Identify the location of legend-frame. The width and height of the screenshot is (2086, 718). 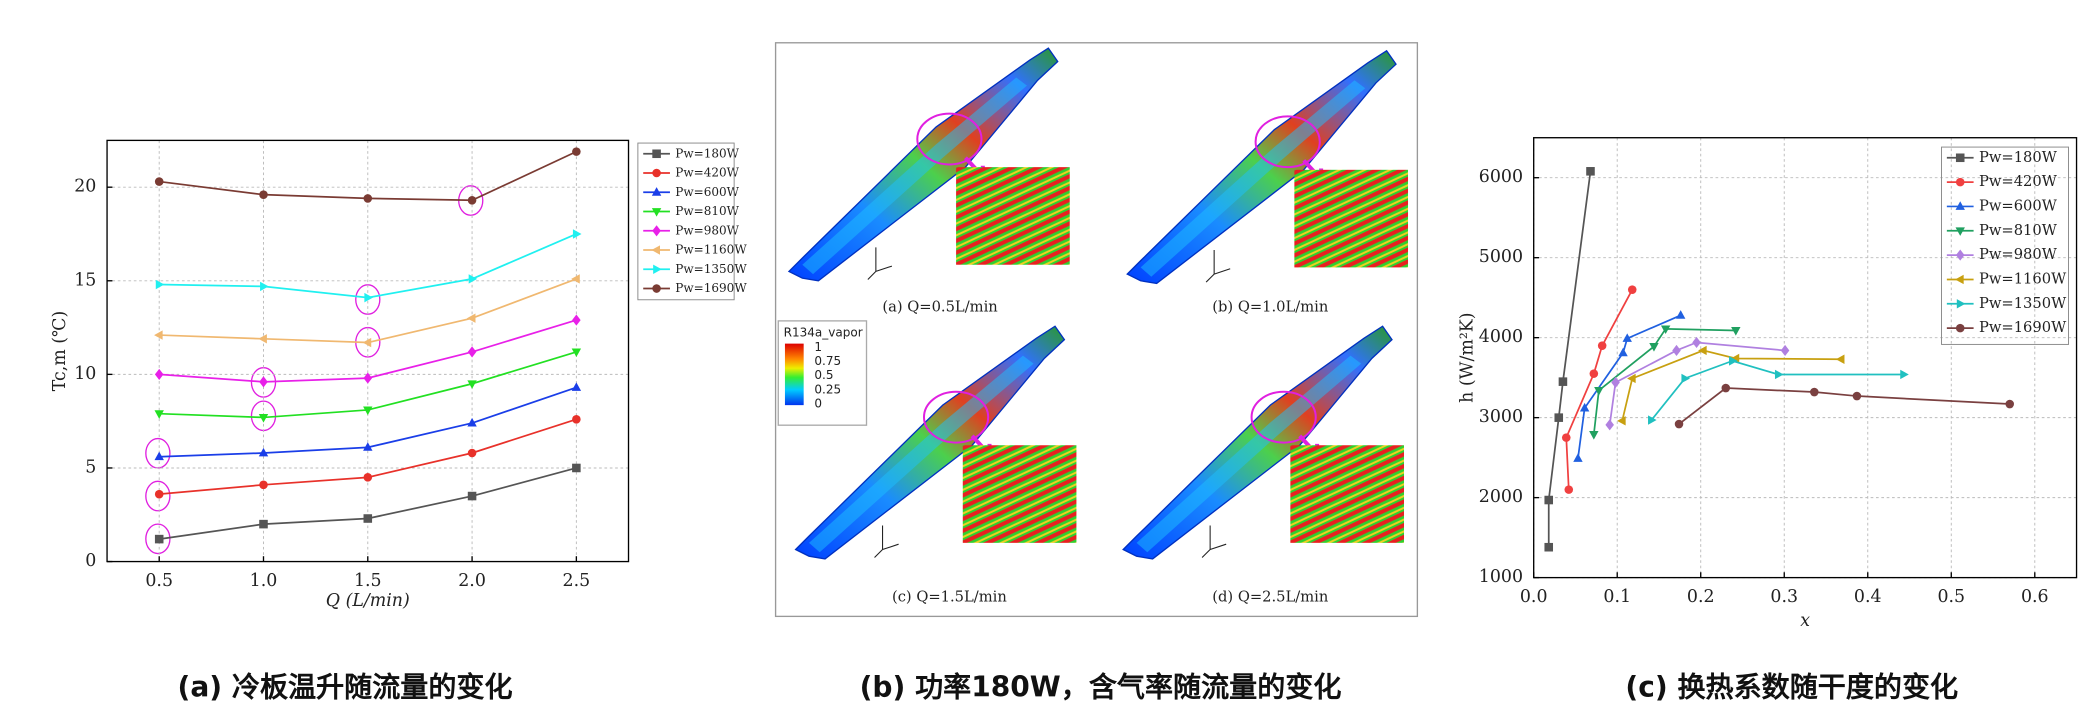
(2005, 245).